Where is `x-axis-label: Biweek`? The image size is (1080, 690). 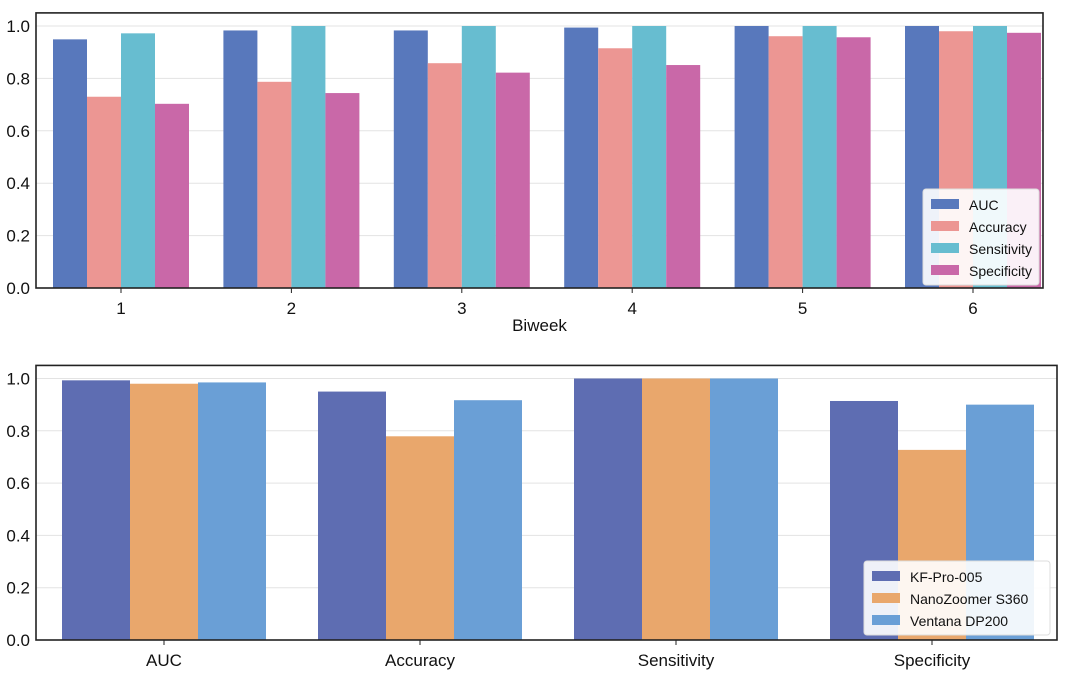 x-axis-label: Biweek is located at coordinates (539, 325).